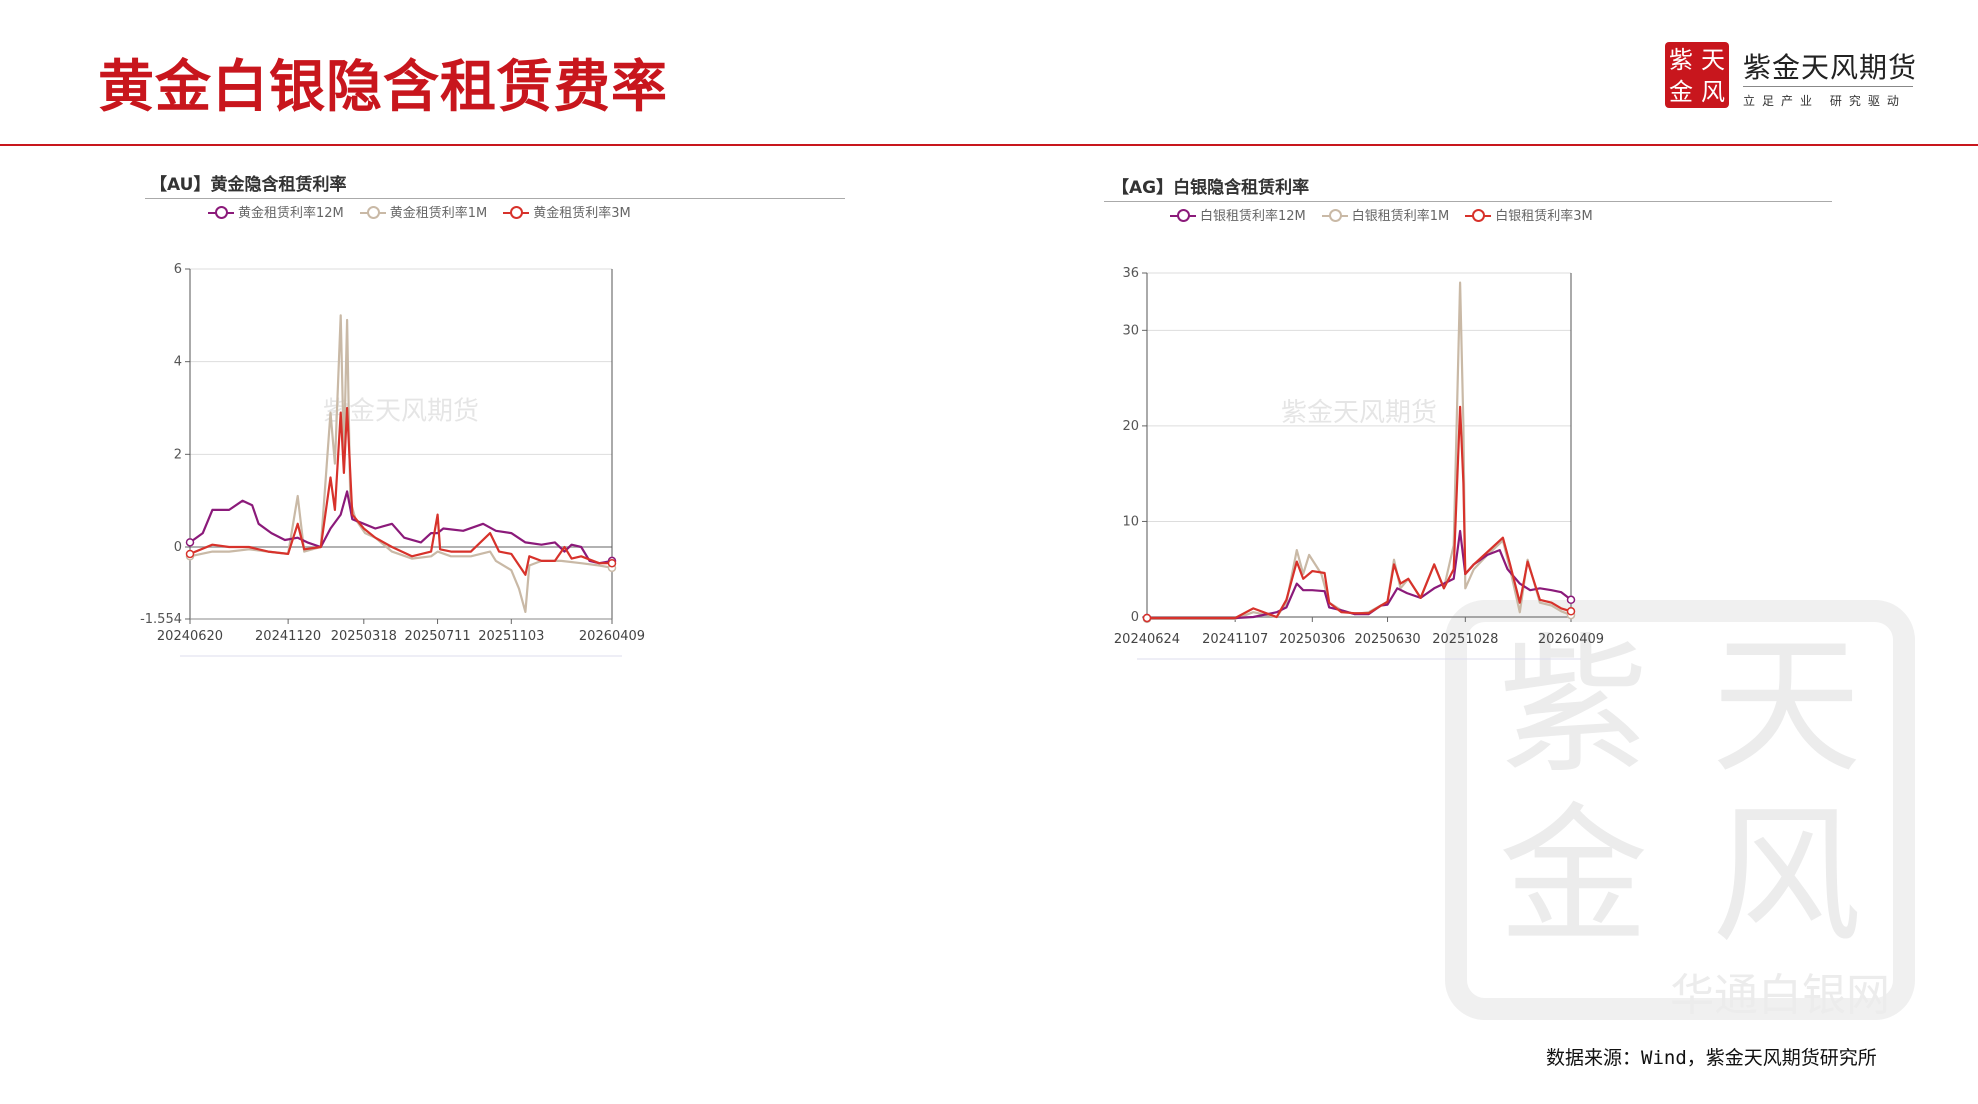  Describe the element at coordinates (1211, 188) in the screenshot. I see `ag-chart-title: 【AG】白银隐含租赁利率` at that location.